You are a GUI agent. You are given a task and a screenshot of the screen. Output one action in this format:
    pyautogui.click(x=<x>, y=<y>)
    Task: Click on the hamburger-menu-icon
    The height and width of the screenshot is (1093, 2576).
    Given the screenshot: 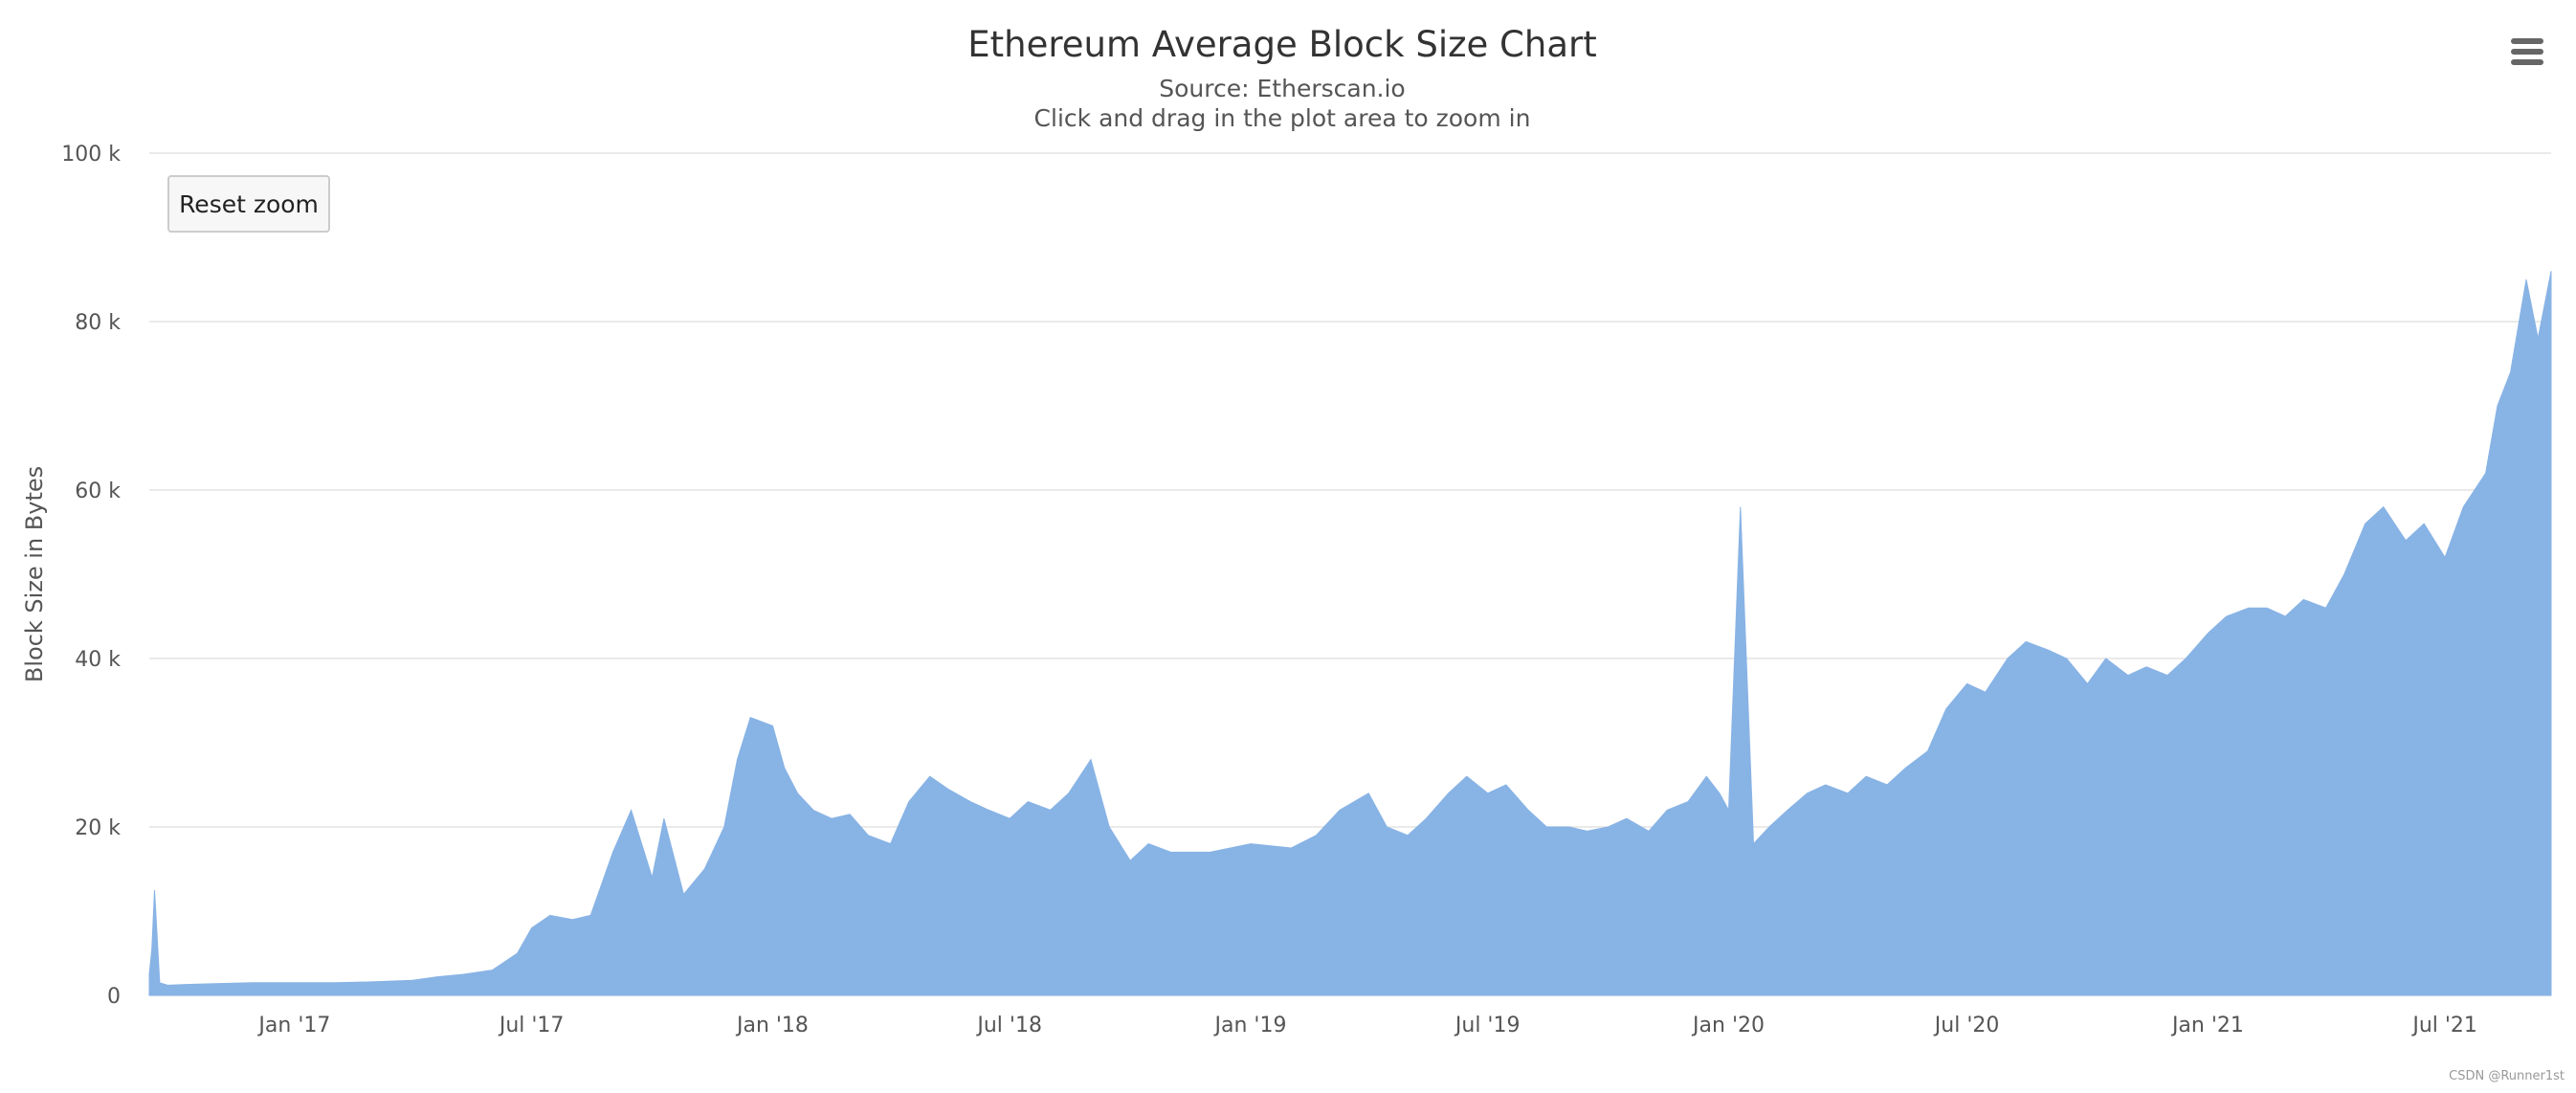 What is the action you would take?
    pyautogui.click(x=2527, y=48)
    